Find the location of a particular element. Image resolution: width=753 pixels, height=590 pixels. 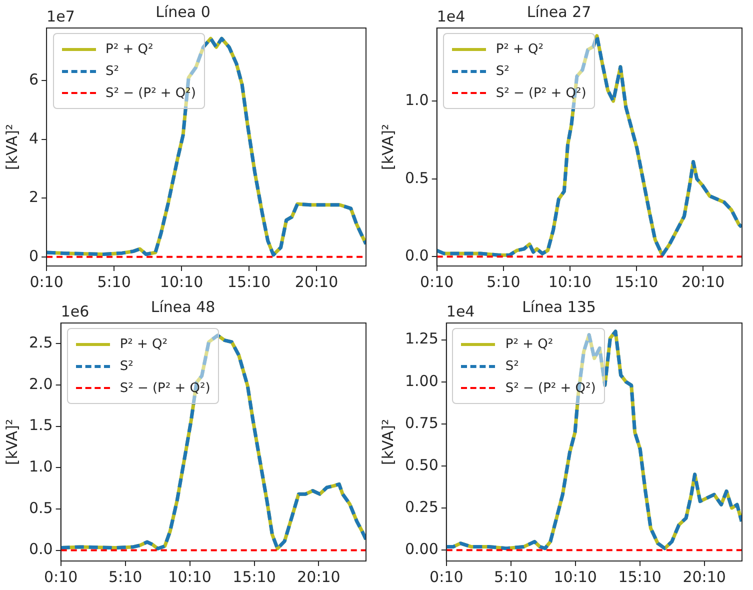

y-tick-label: 2.5 is located at coordinates (40, 343).